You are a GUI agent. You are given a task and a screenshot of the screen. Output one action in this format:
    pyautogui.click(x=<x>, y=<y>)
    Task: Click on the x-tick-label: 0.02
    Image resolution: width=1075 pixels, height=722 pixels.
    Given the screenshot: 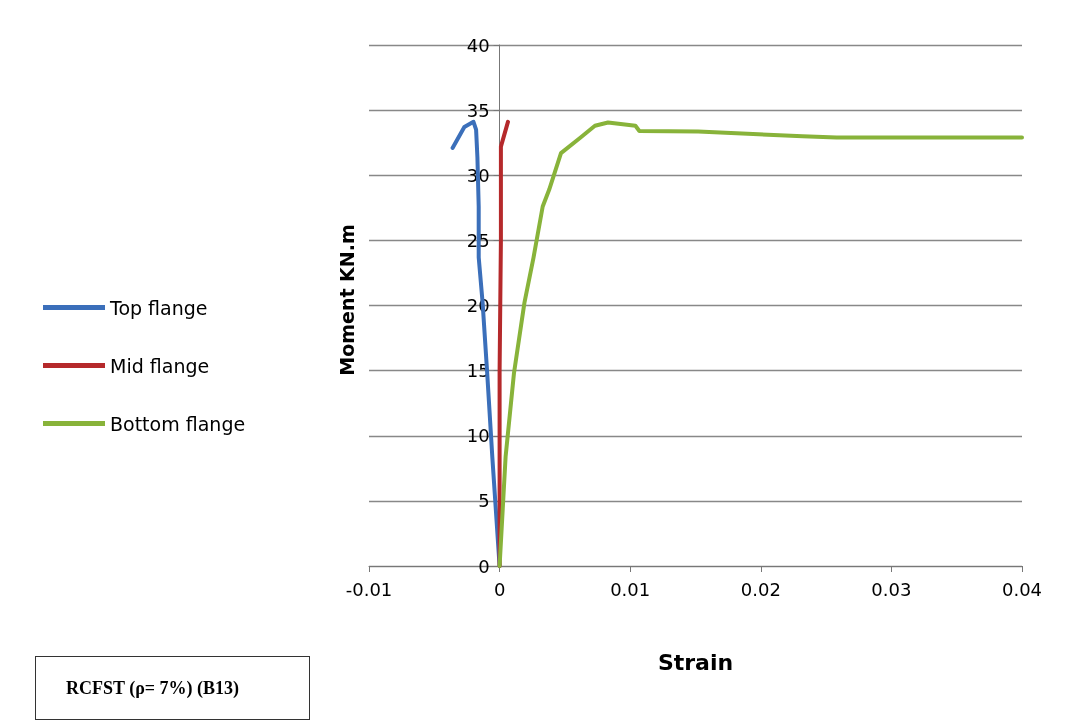 What is the action you would take?
    pyautogui.click(x=760, y=589)
    